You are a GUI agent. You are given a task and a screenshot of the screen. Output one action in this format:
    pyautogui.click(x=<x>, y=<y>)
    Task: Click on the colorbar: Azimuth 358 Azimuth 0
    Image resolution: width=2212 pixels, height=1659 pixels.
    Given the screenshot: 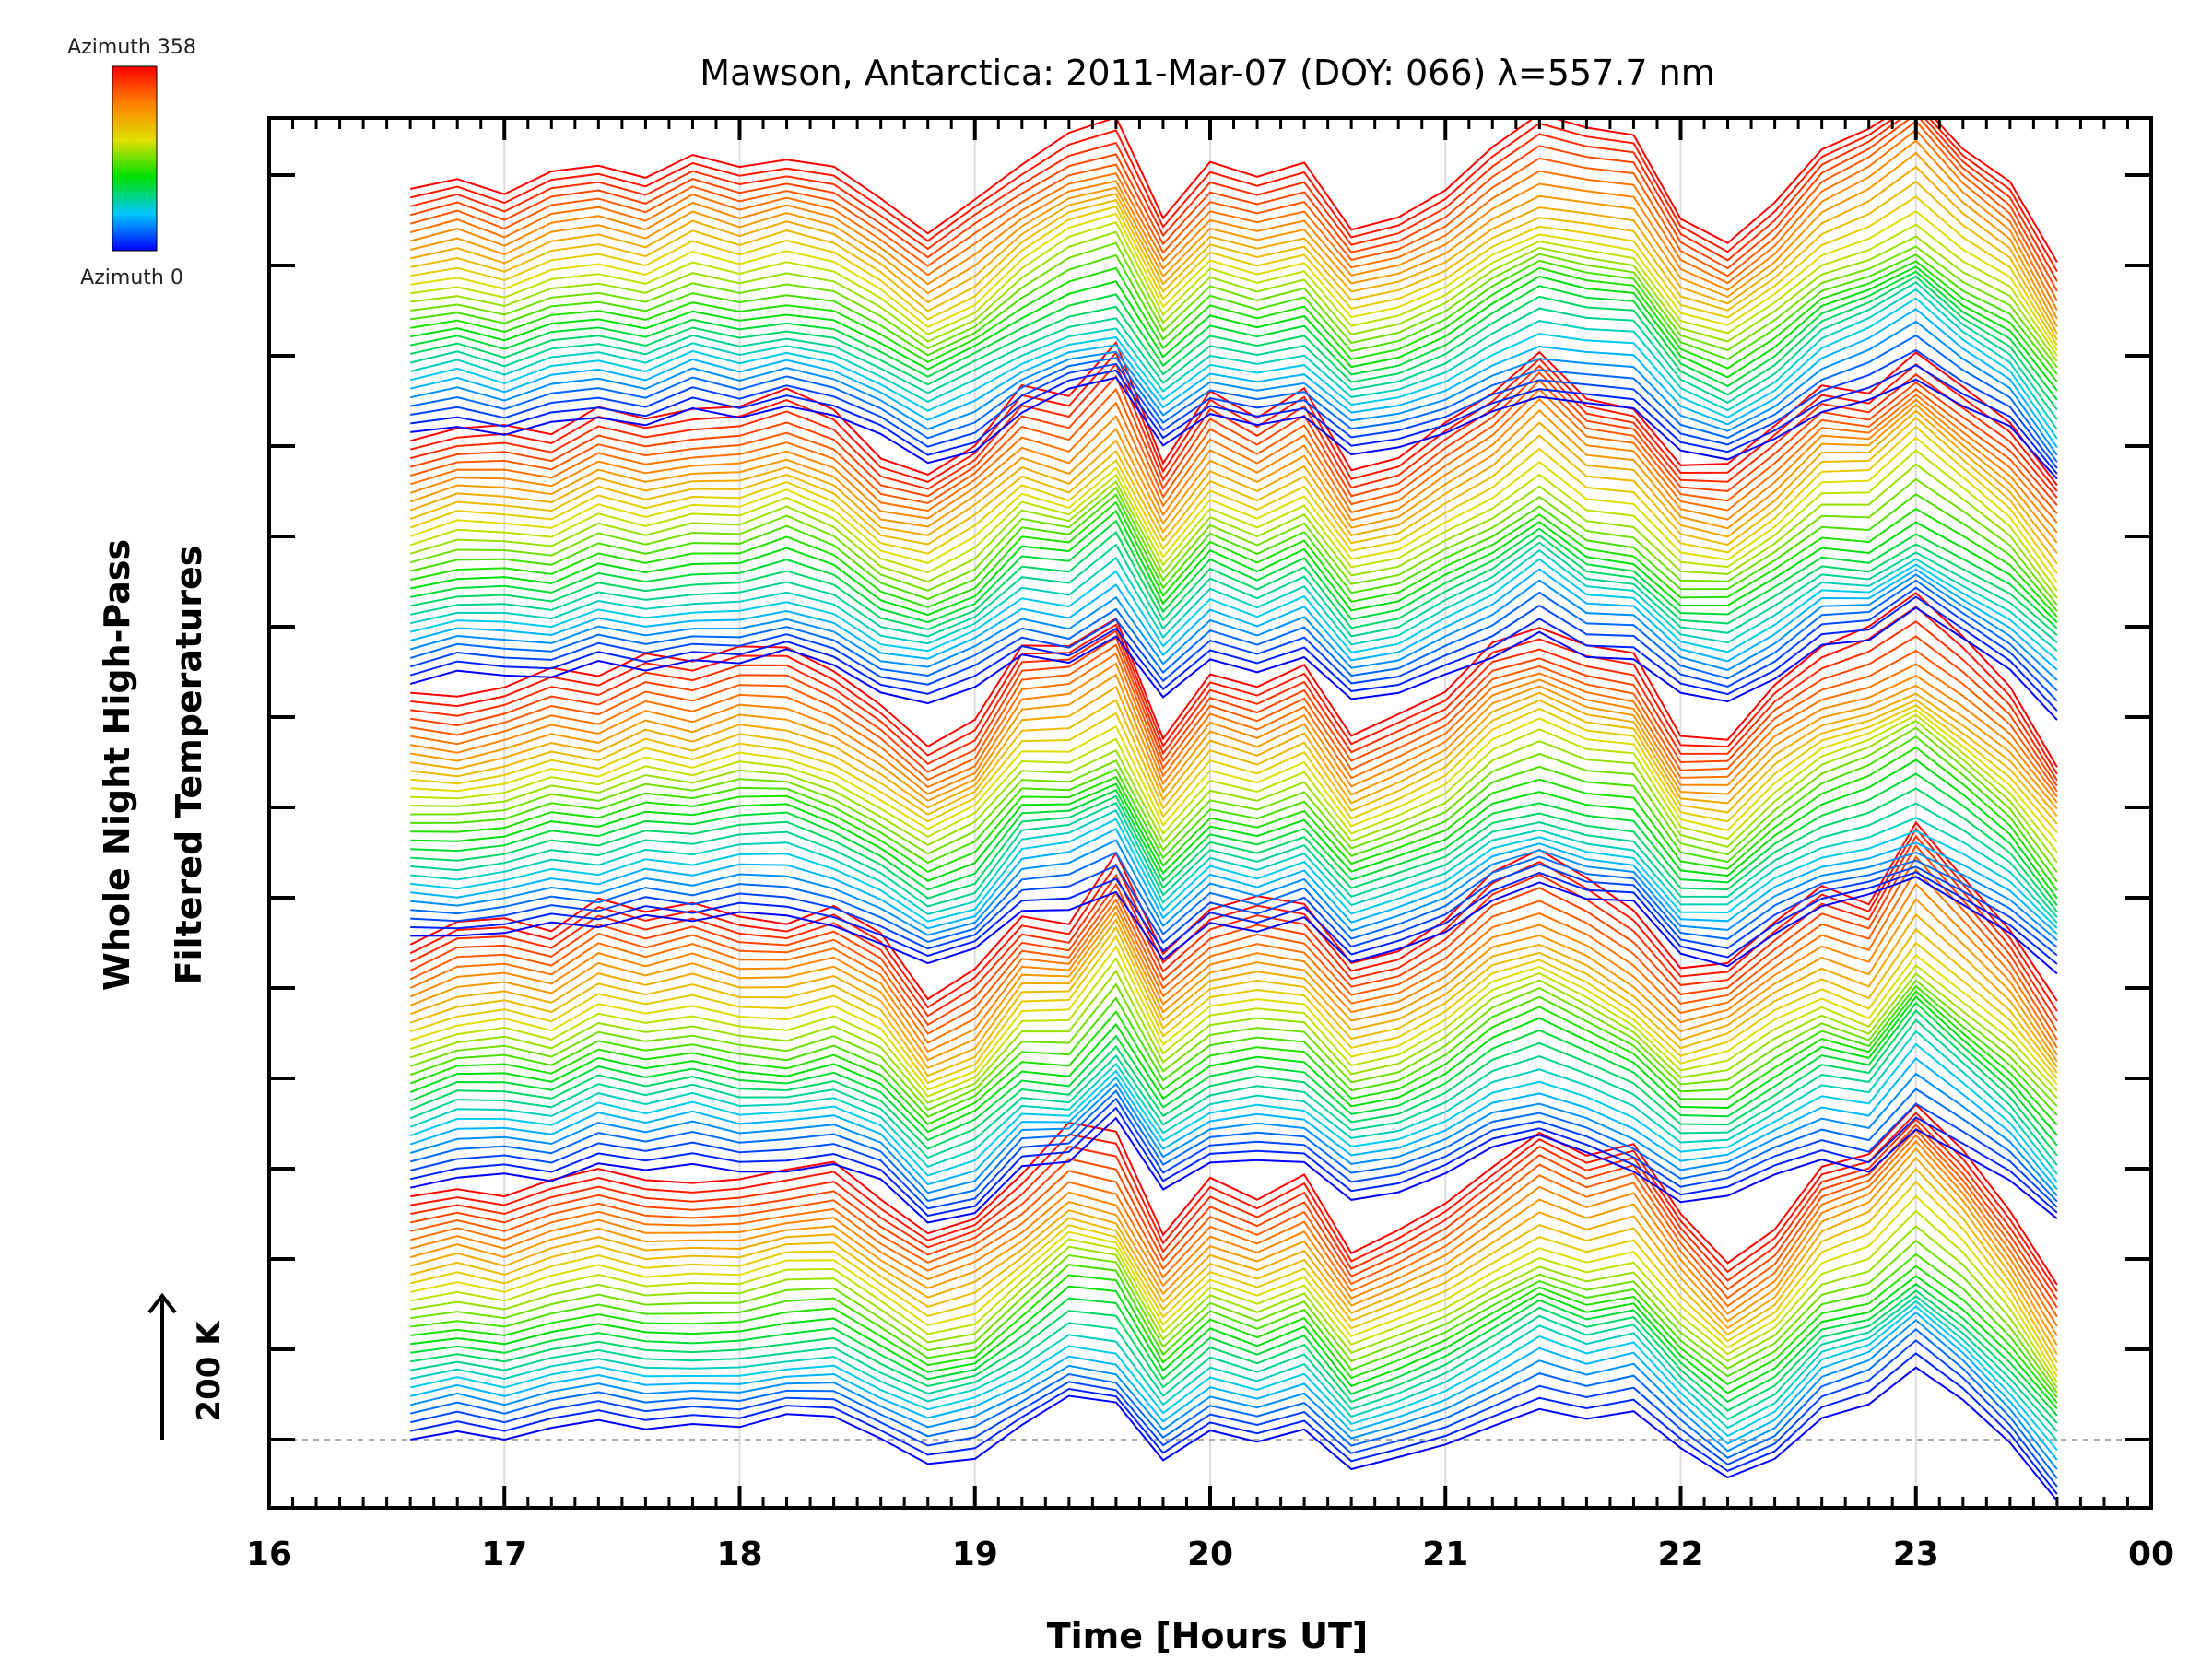 What is the action you would take?
    pyautogui.click(x=131, y=162)
    